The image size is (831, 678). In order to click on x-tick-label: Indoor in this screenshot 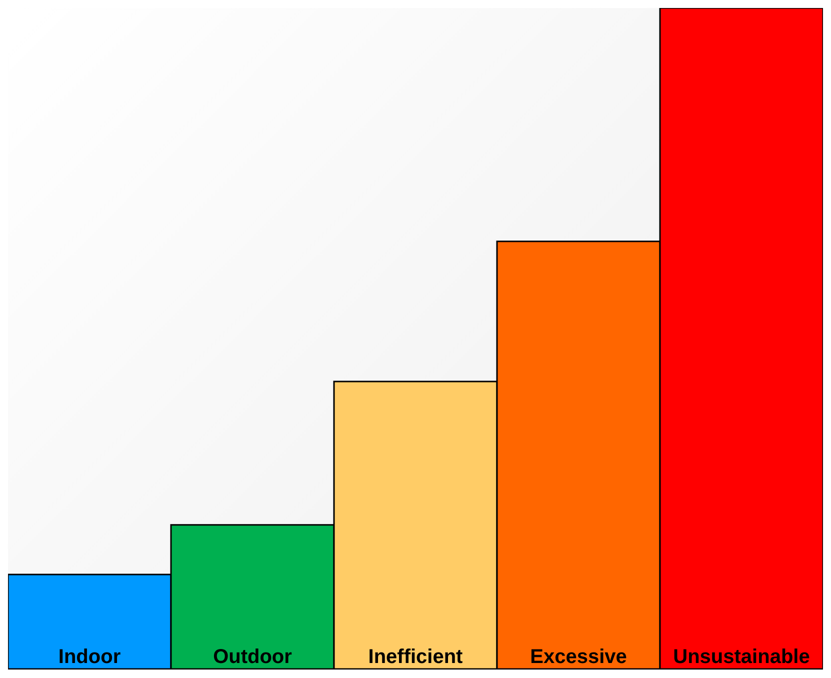, I will do `click(89, 657)`.